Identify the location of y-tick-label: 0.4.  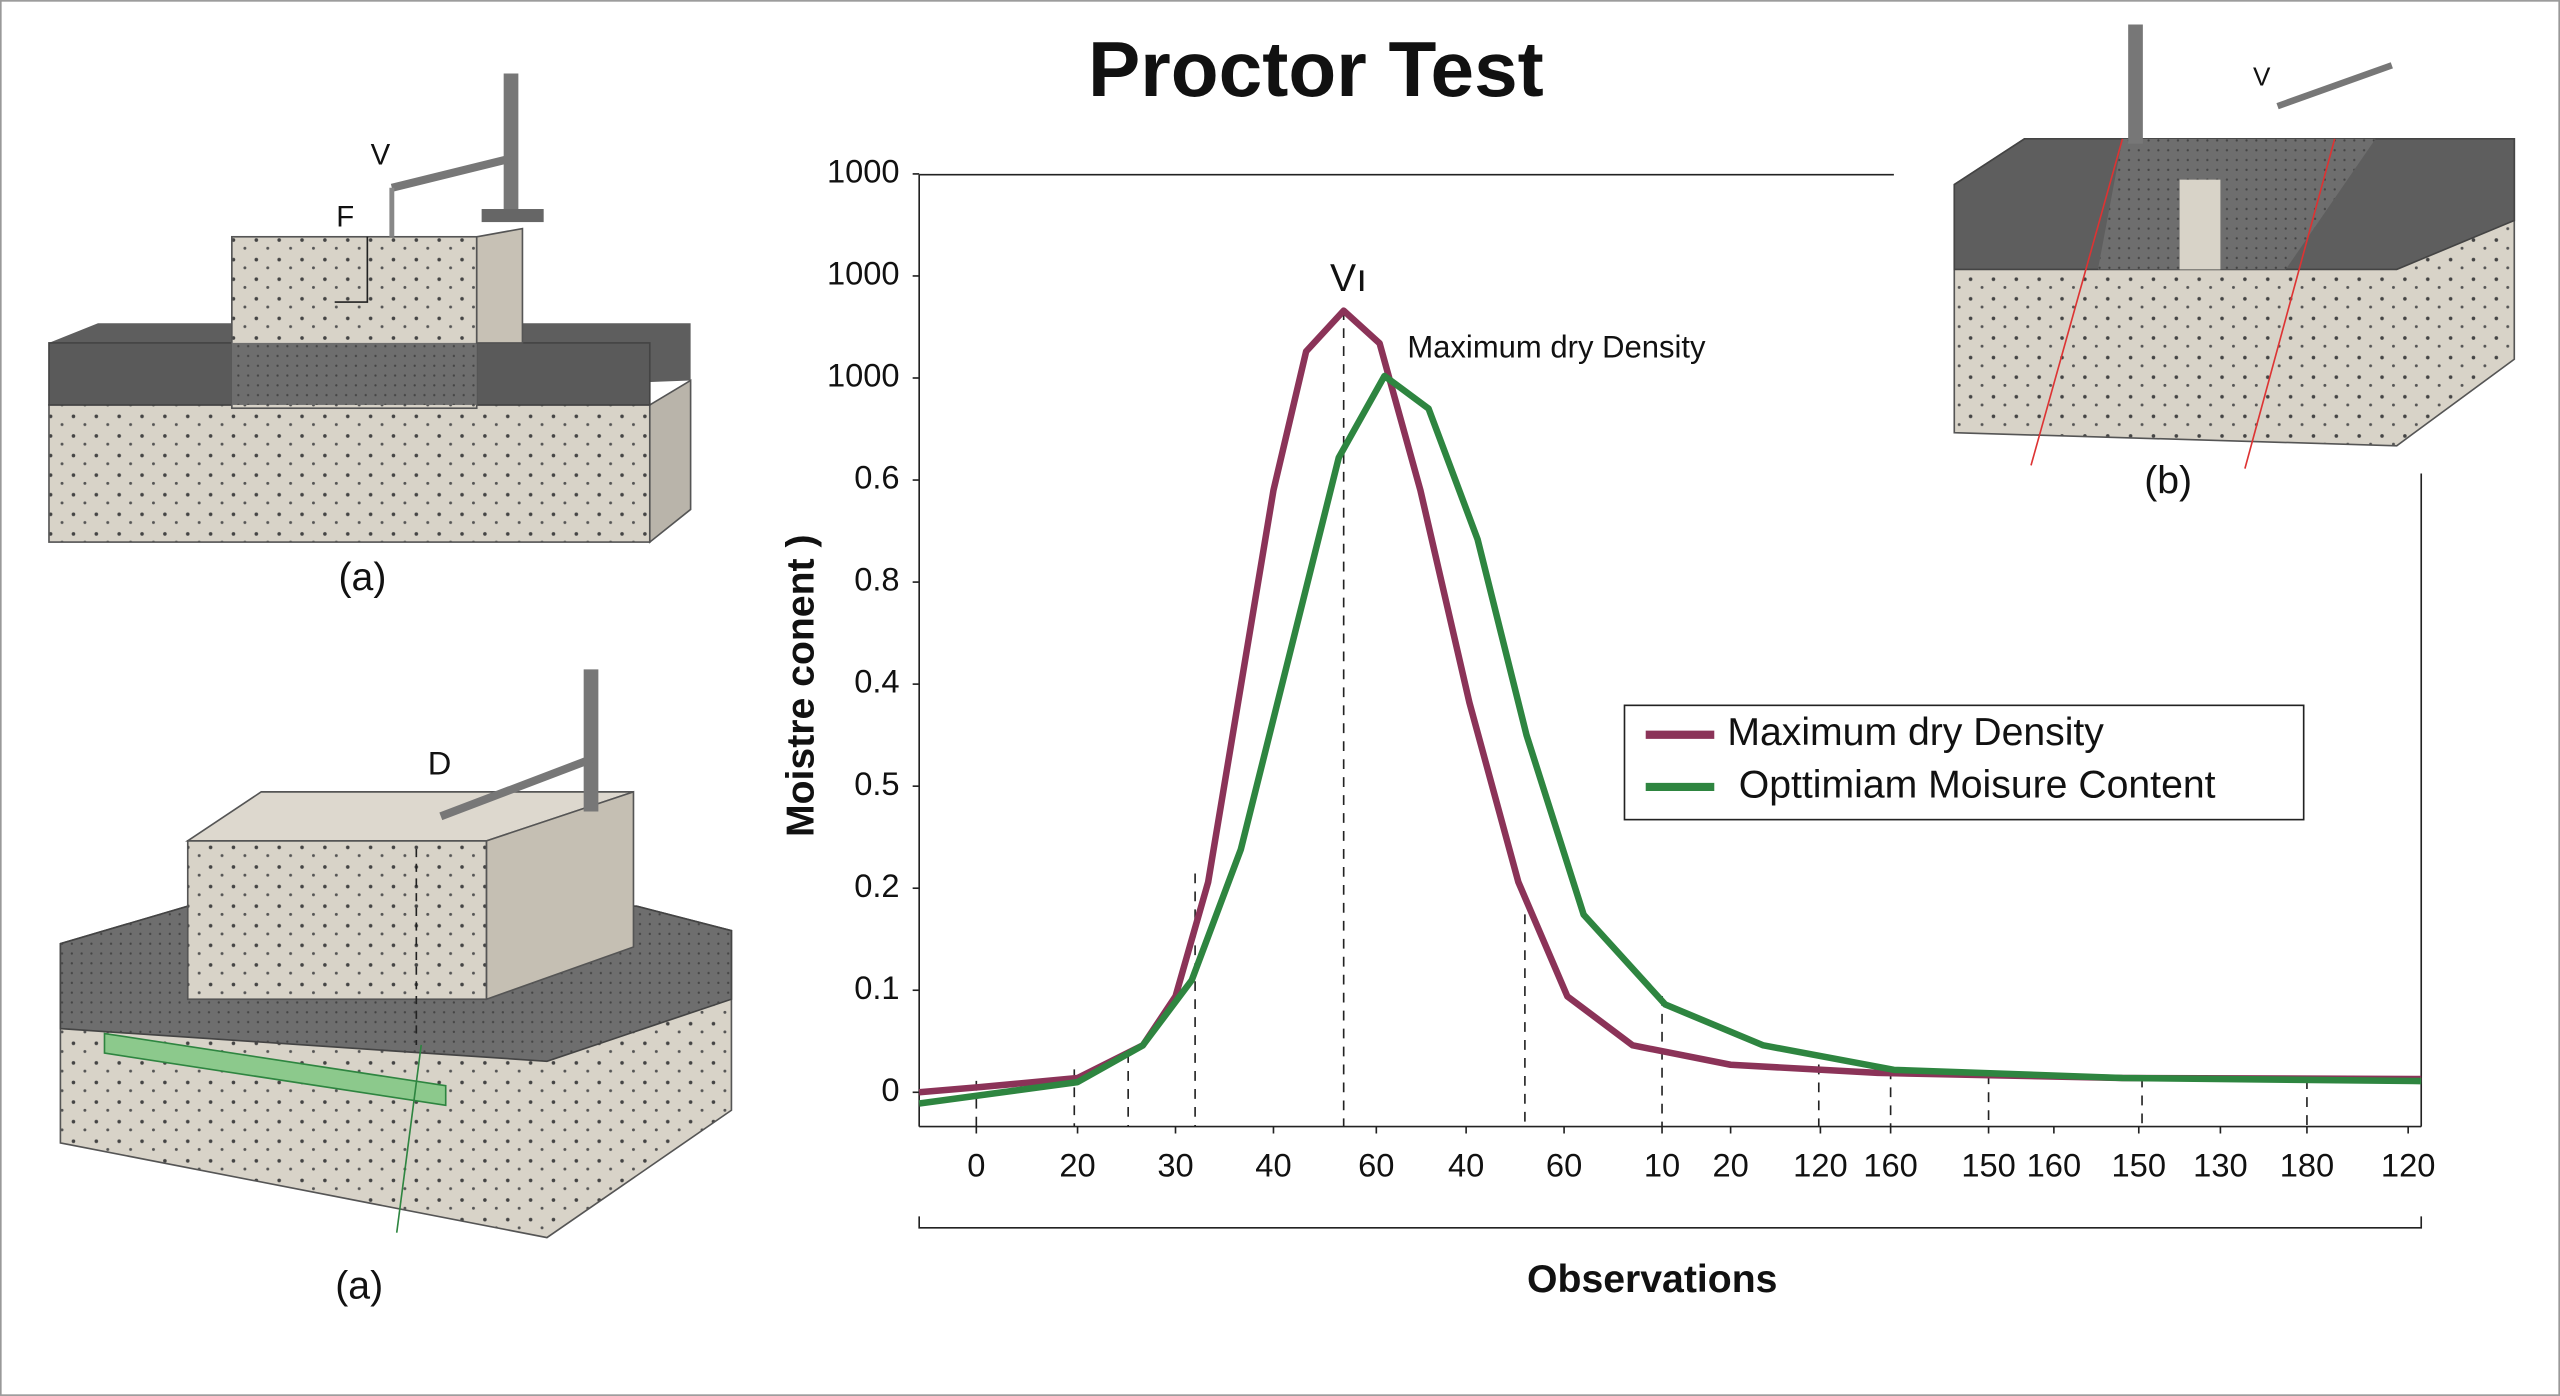
(876, 681).